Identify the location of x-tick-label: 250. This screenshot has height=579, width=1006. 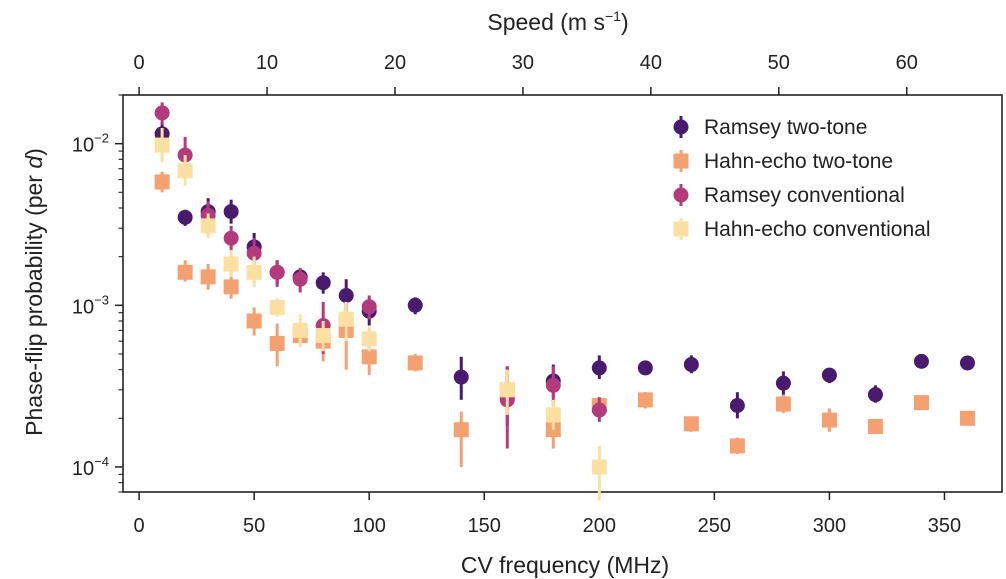
(714, 526).